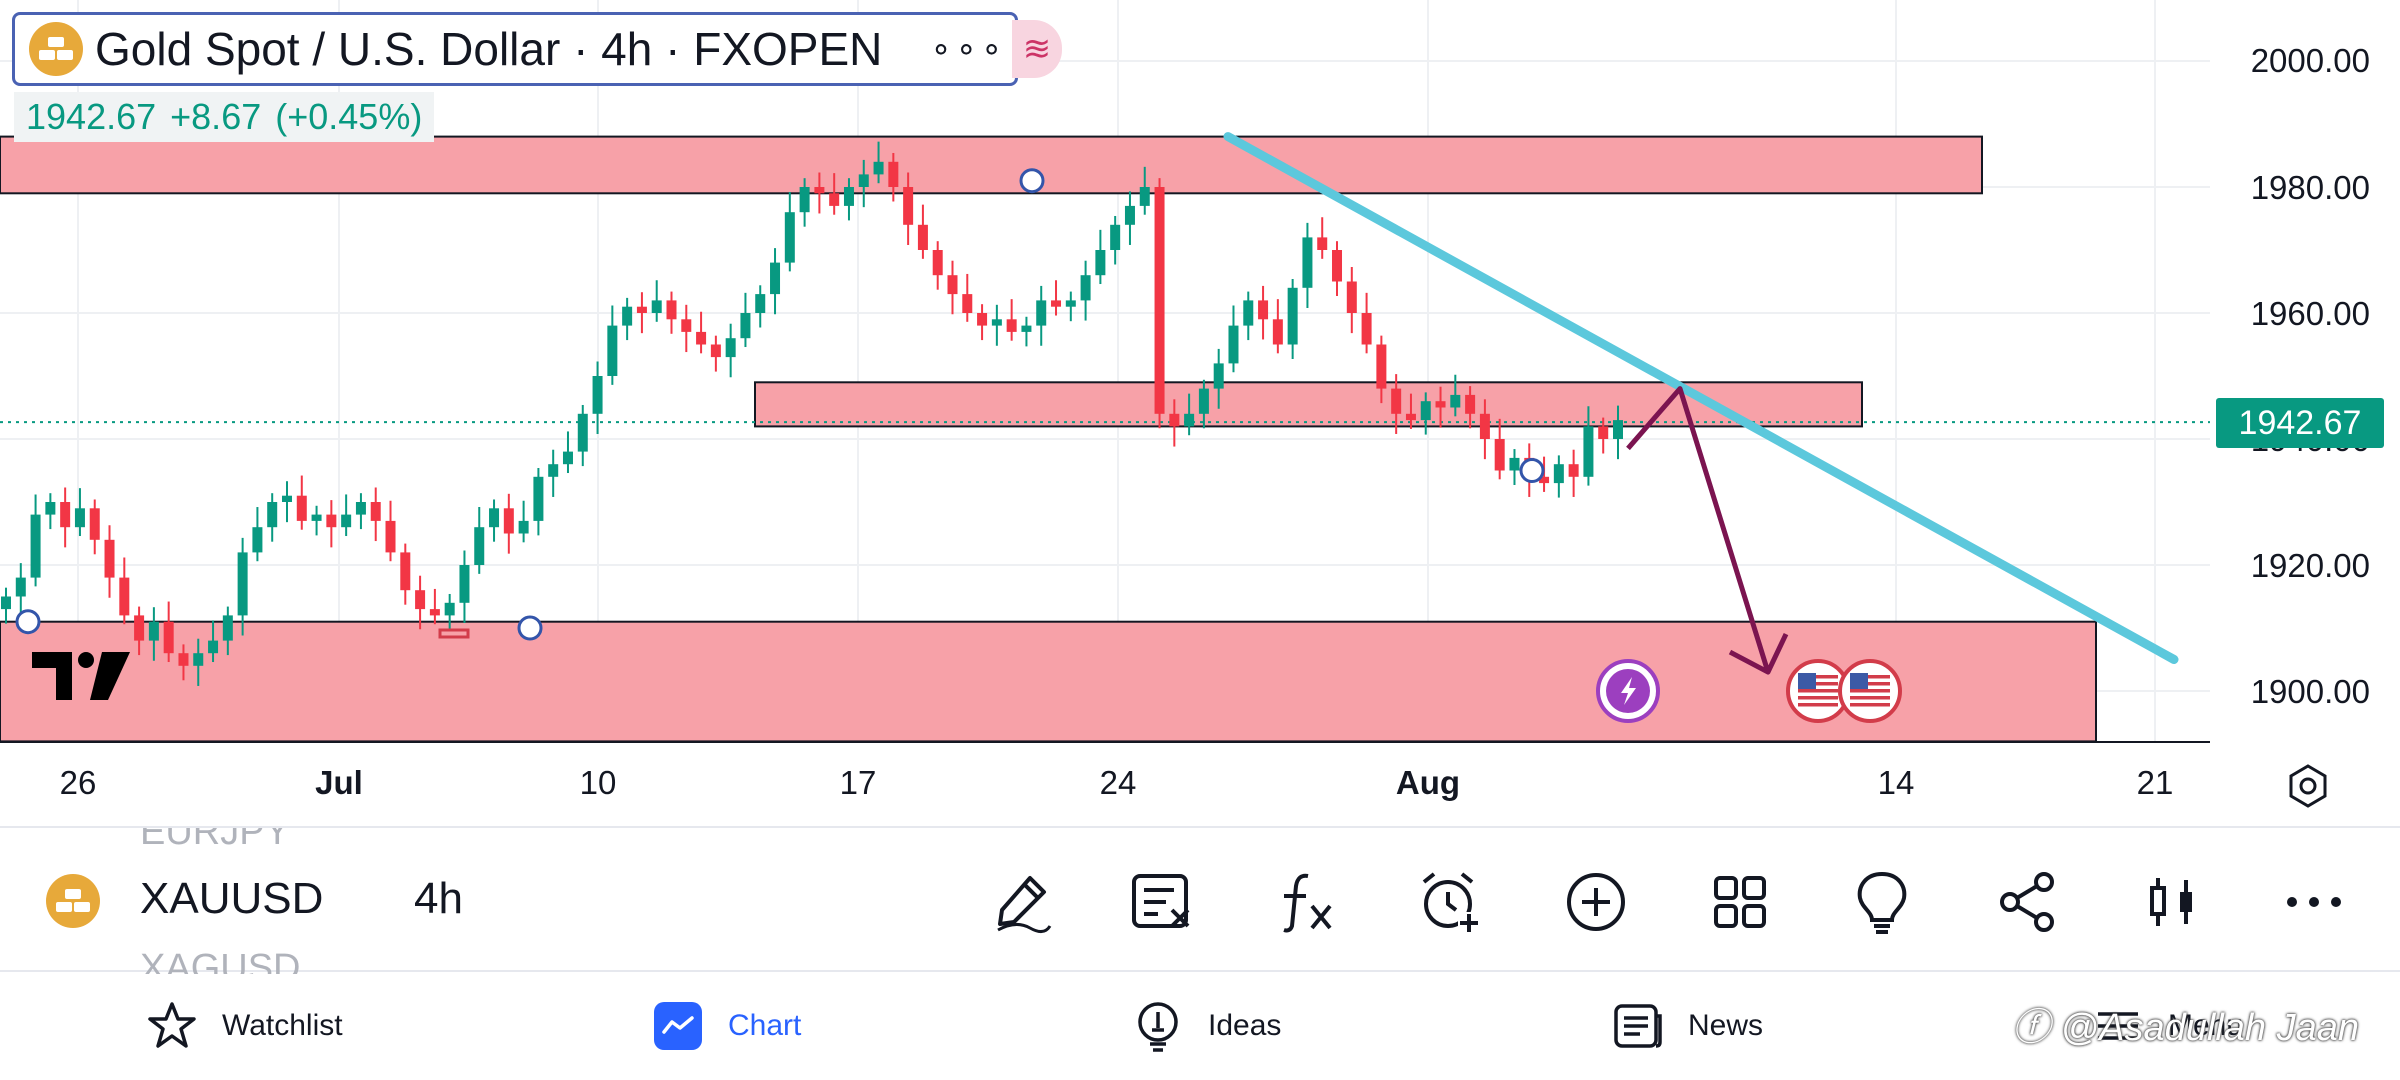 The width and height of the screenshot is (2400, 1080). I want to click on more-button, so click(2314, 902).